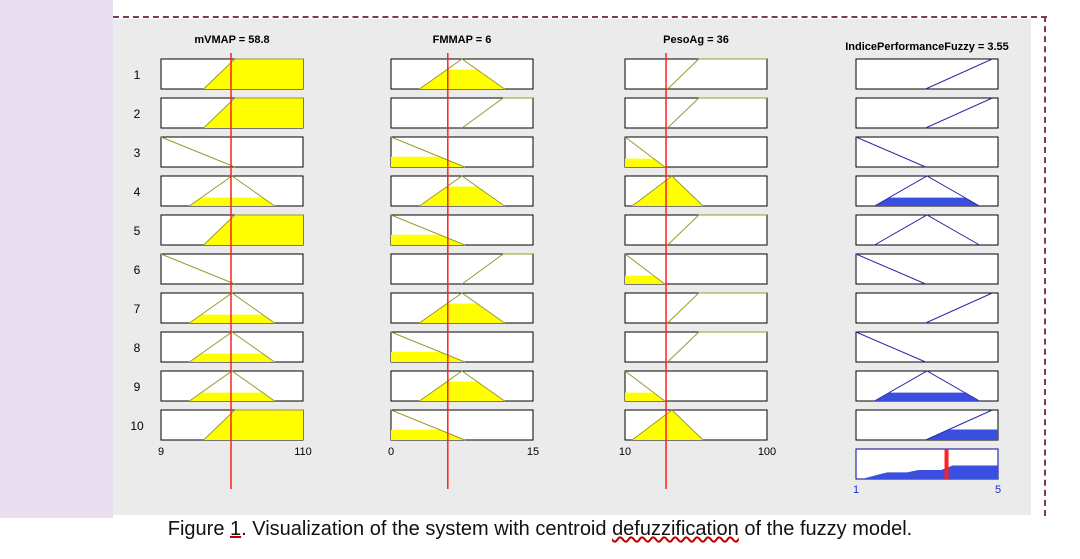 This screenshot has width=1080, height=559. Describe the element at coordinates (767, 452) in the screenshot. I see `input-range-max: 100` at that location.